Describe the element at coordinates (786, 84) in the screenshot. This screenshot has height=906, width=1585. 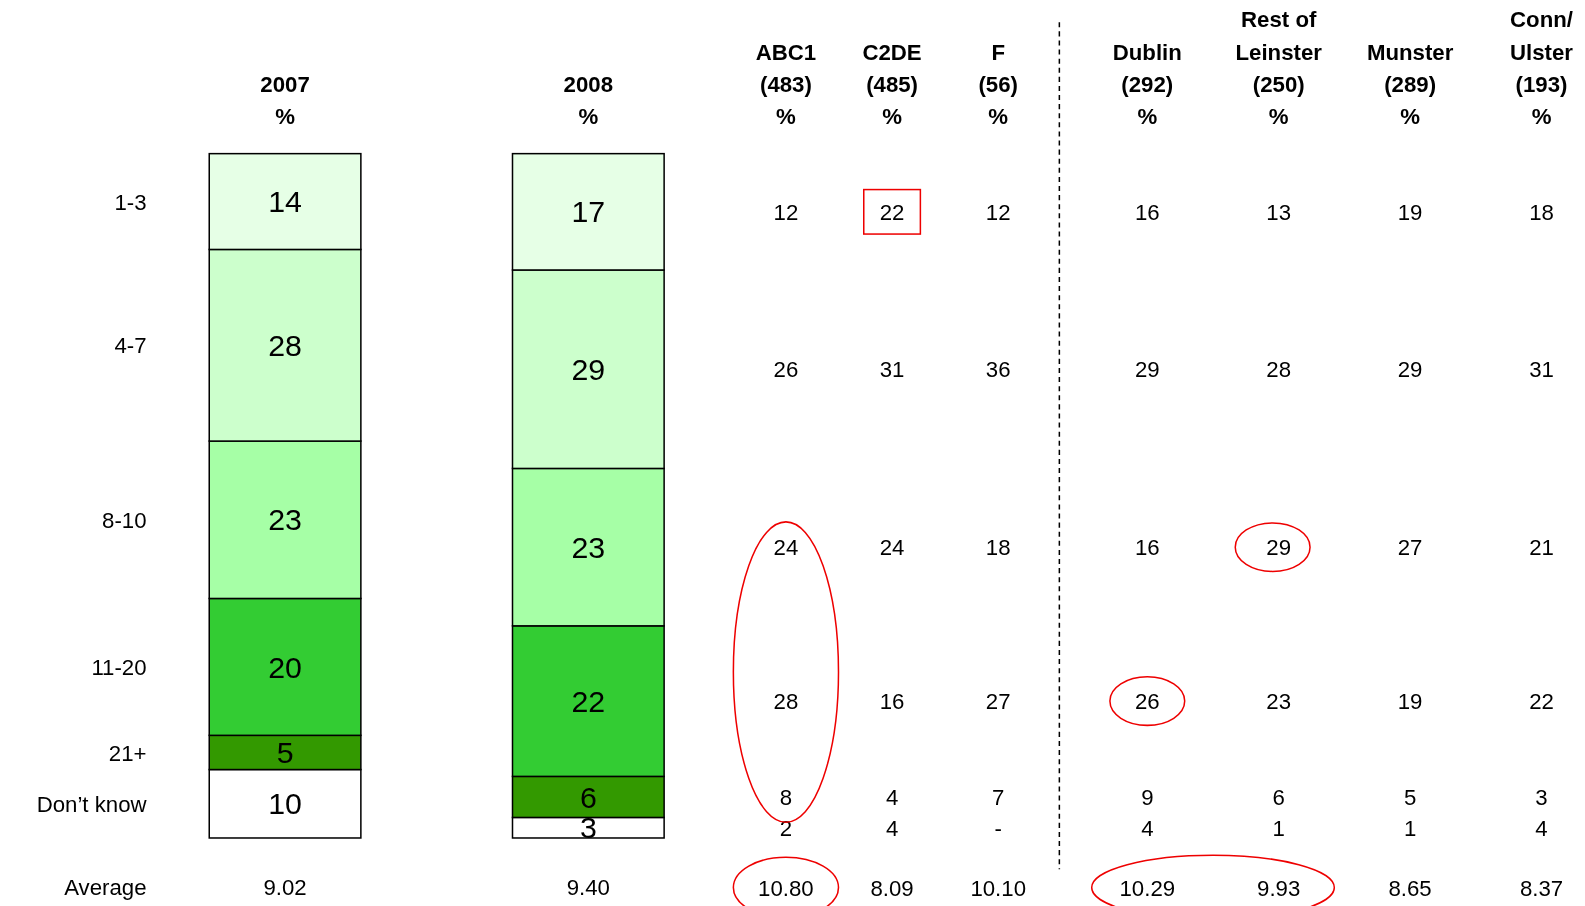
I see `category-label: ABC1 (483) %` at that location.